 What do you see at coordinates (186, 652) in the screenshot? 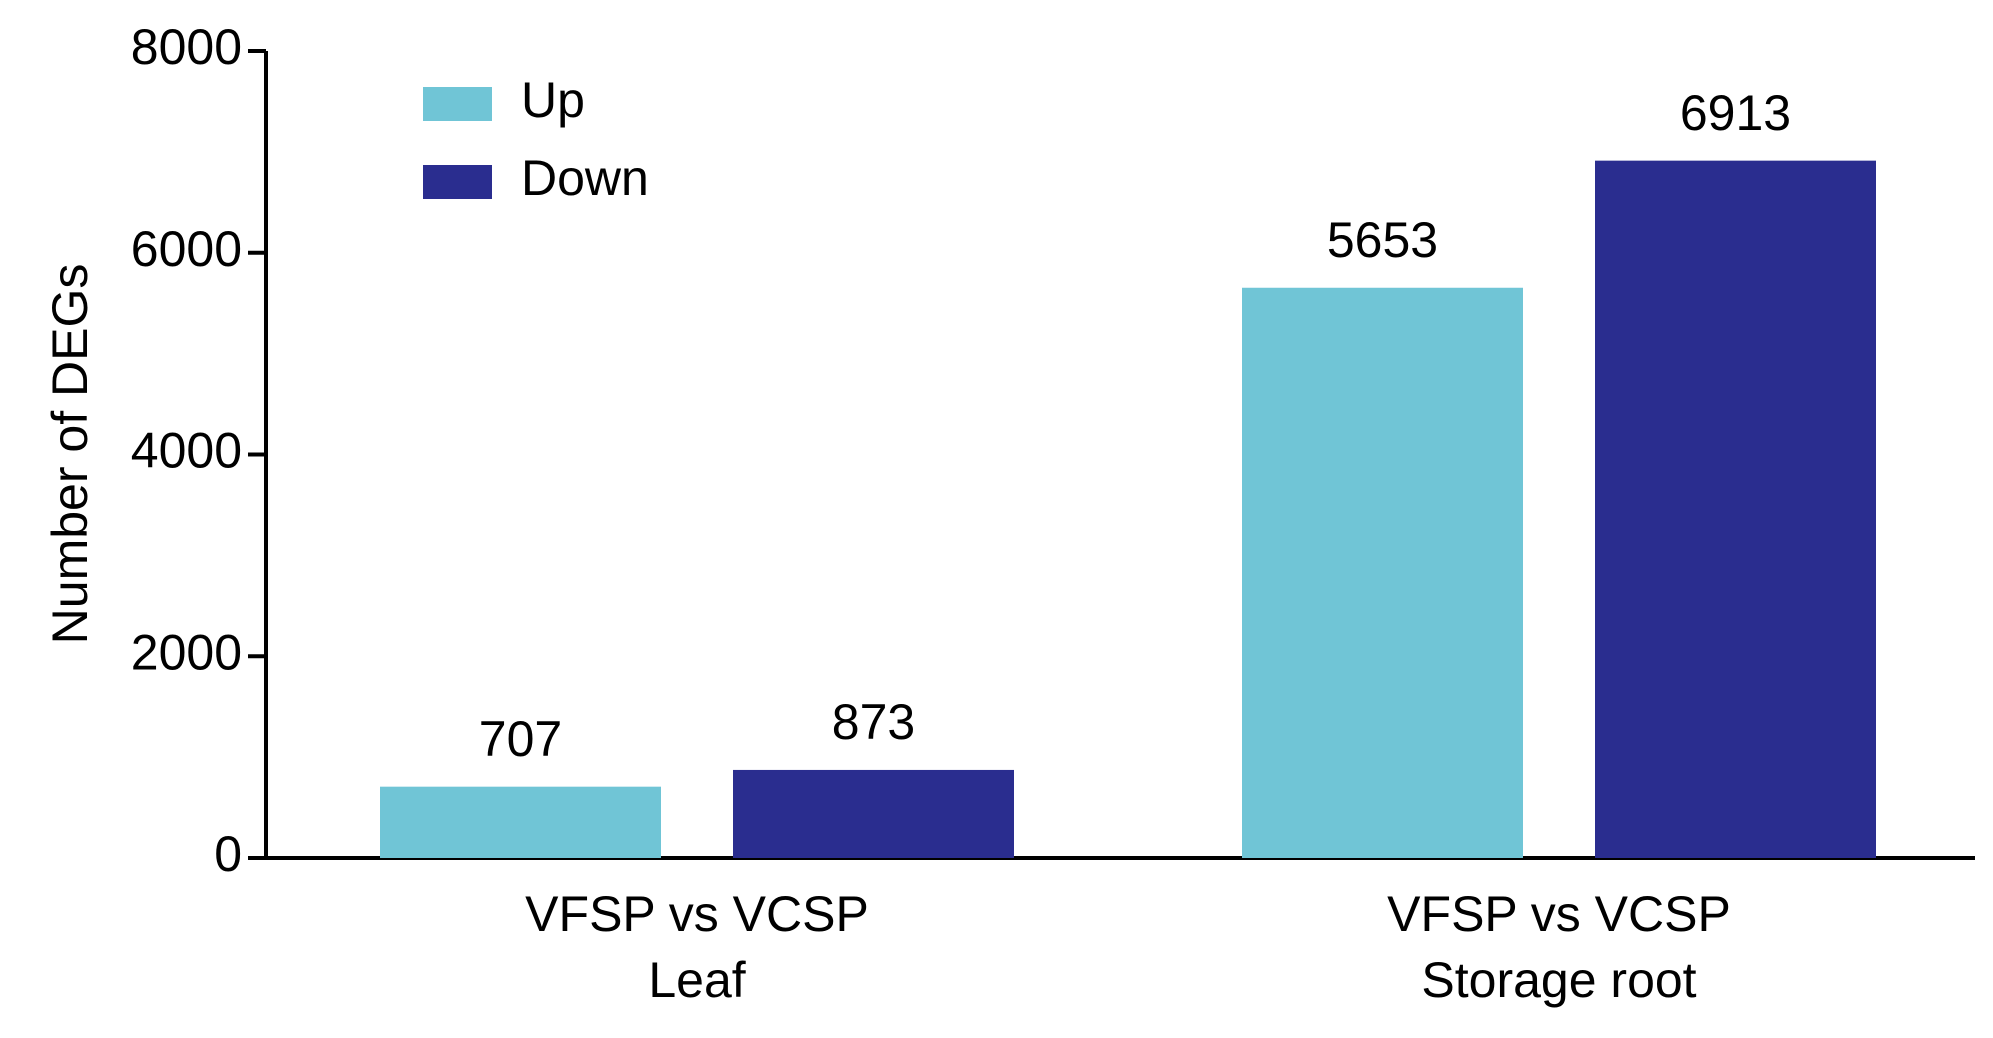
I see `y-tick-label: 2000` at bounding box center [186, 652].